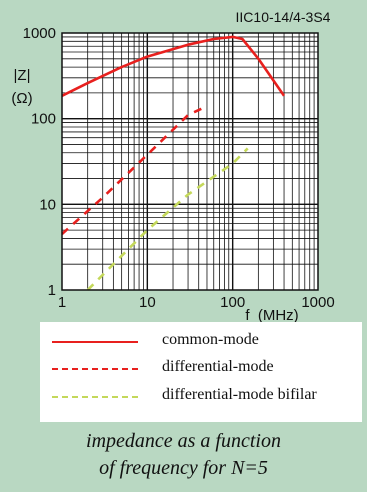 The image size is (367, 492). I want to click on legend-label: common-mode, so click(210, 339).